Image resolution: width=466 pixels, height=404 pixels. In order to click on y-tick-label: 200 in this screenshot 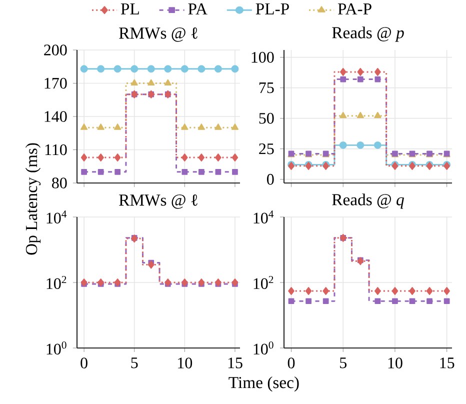, I will do `click(55, 50)`.